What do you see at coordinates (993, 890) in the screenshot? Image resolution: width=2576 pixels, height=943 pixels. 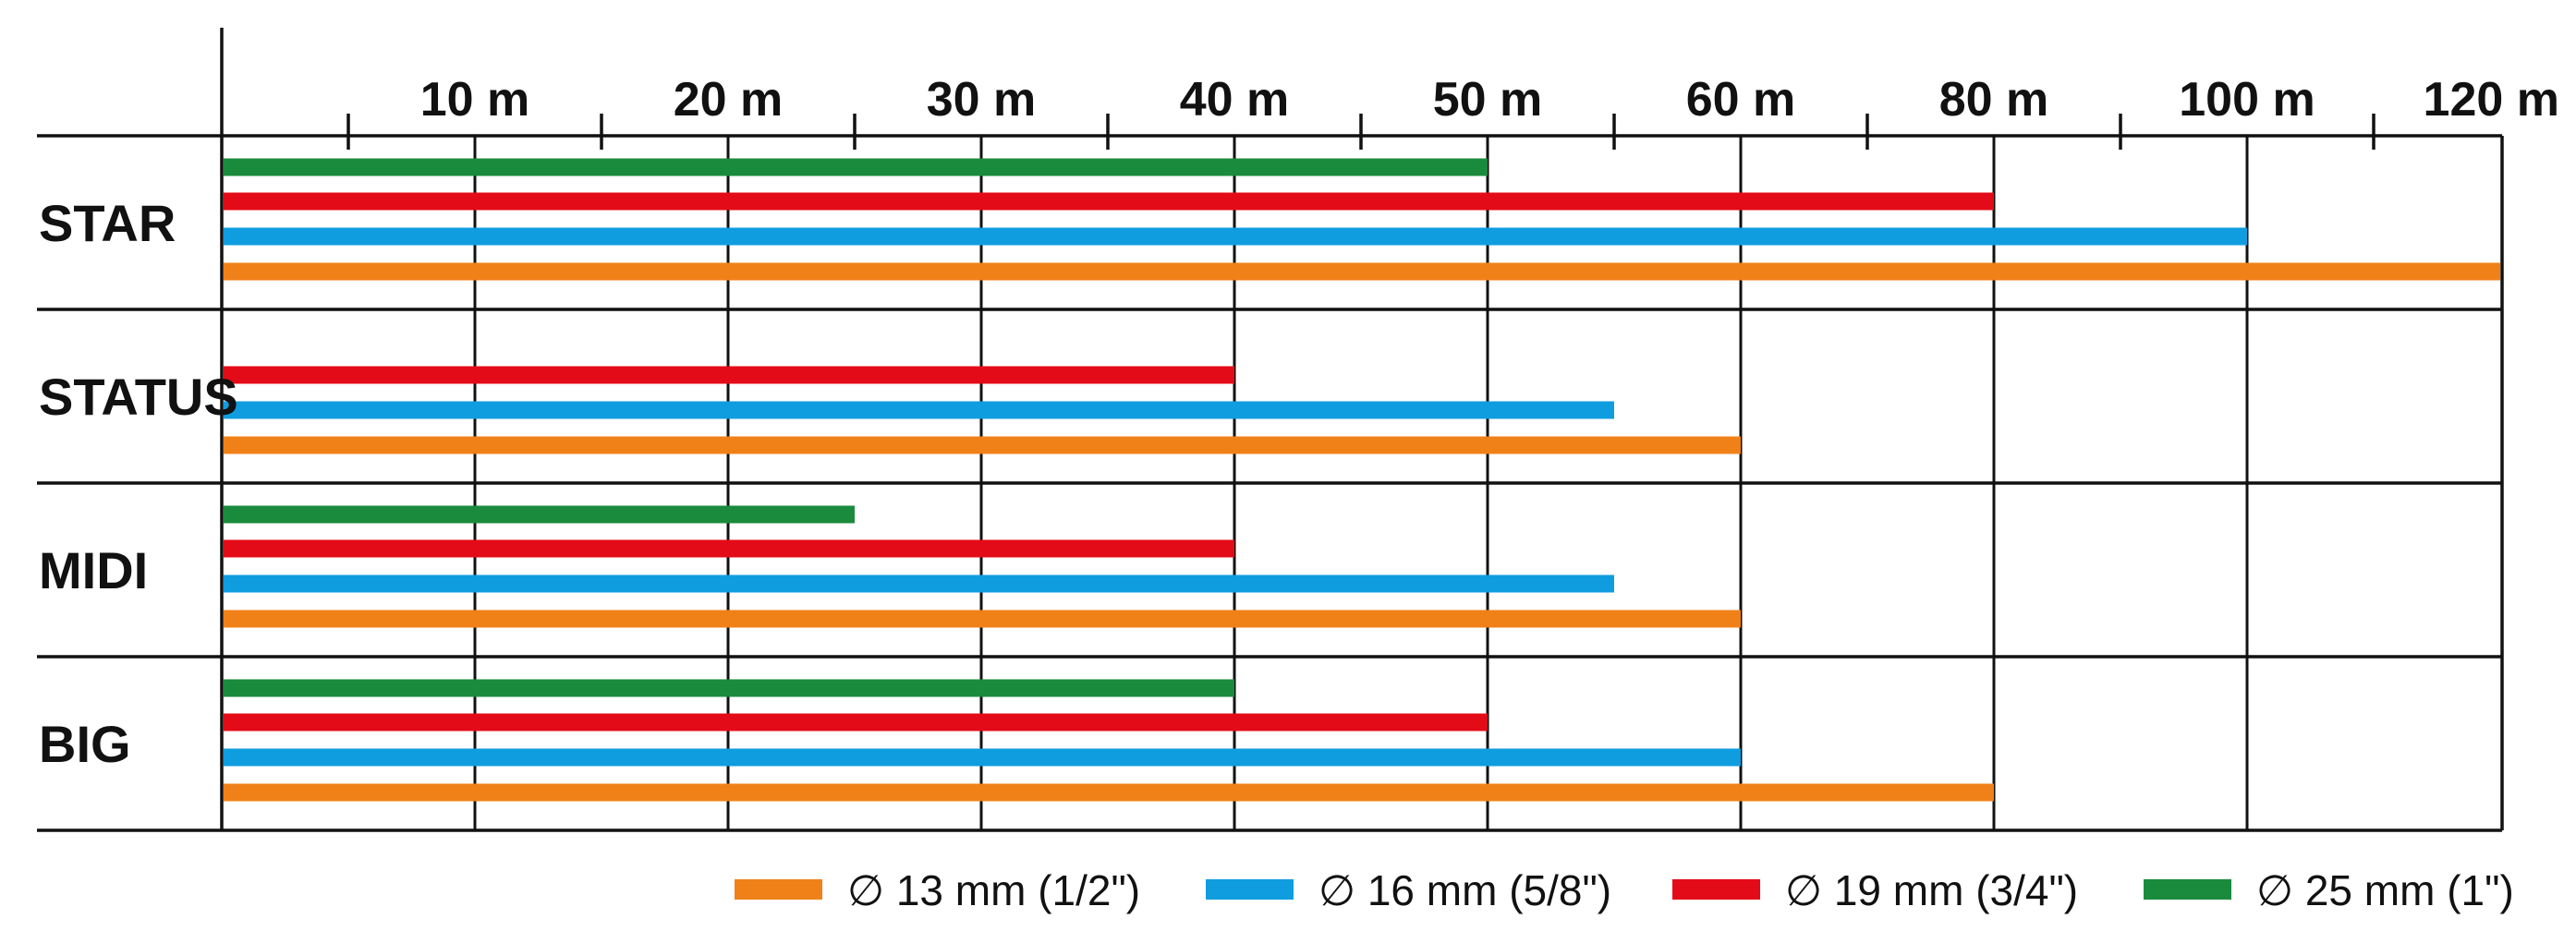 I see `legend-label: ∅ 13 mm (1/2")` at bounding box center [993, 890].